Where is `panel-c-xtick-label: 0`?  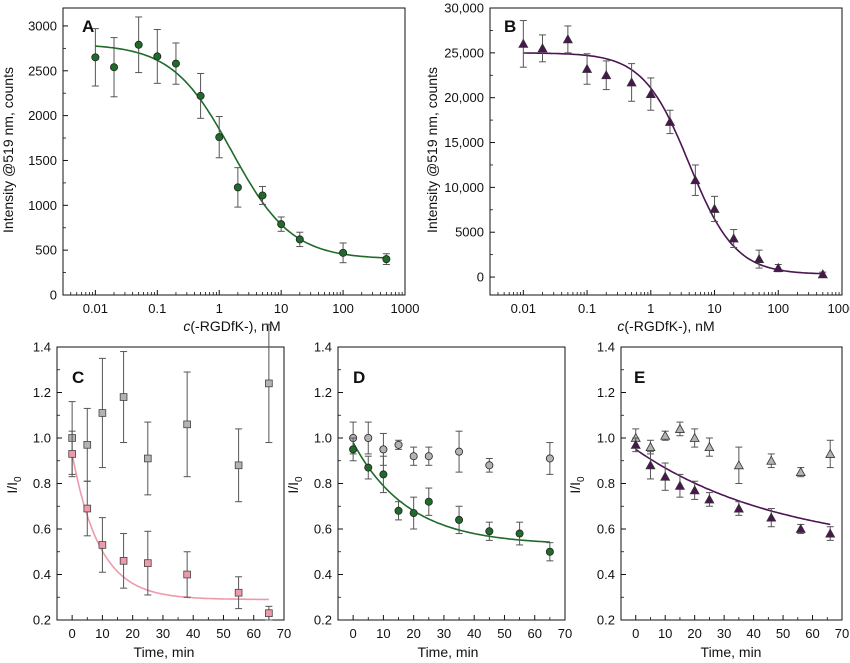 panel-c-xtick-label: 0 is located at coordinates (72, 633).